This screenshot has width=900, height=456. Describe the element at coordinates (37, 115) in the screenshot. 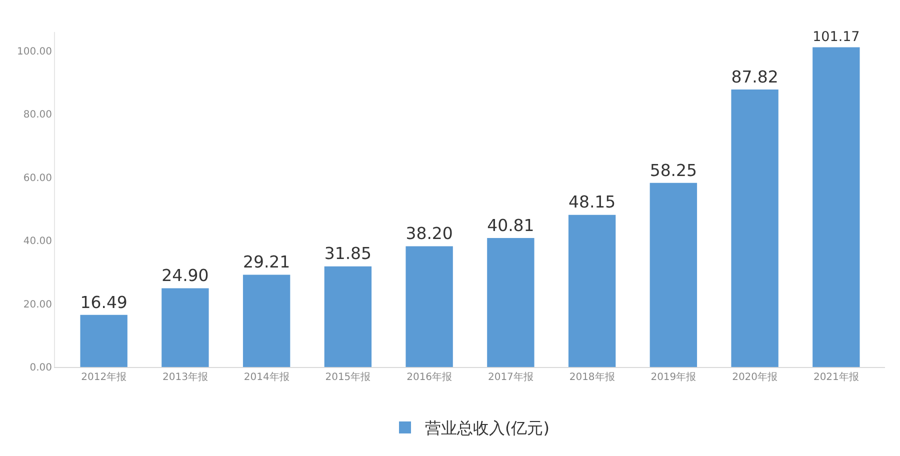

I see `y-tick-label: 80.00` at that location.